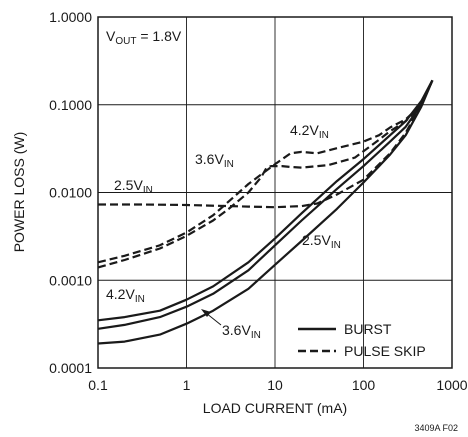 This screenshot has height=437, width=468. I want to click on x-tick-label: 10, so click(275, 385).